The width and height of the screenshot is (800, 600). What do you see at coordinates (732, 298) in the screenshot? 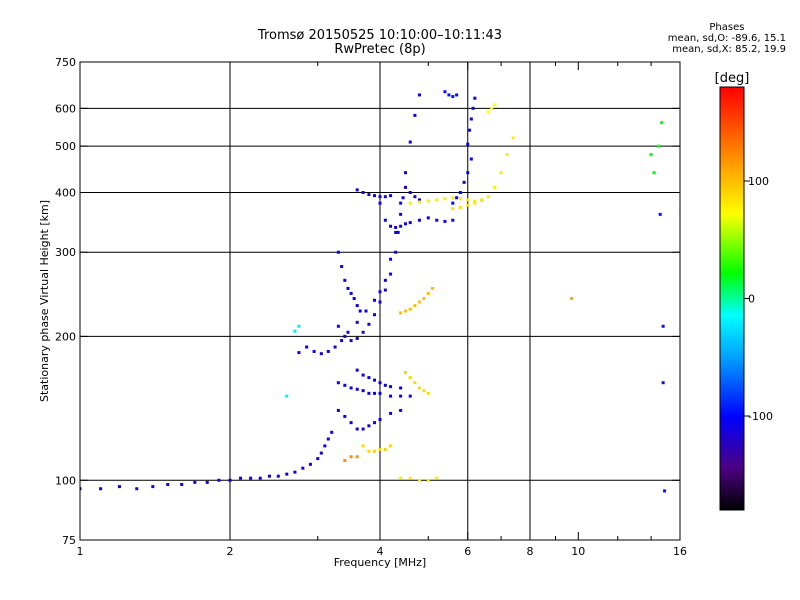
I see `colorbar` at bounding box center [732, 298].